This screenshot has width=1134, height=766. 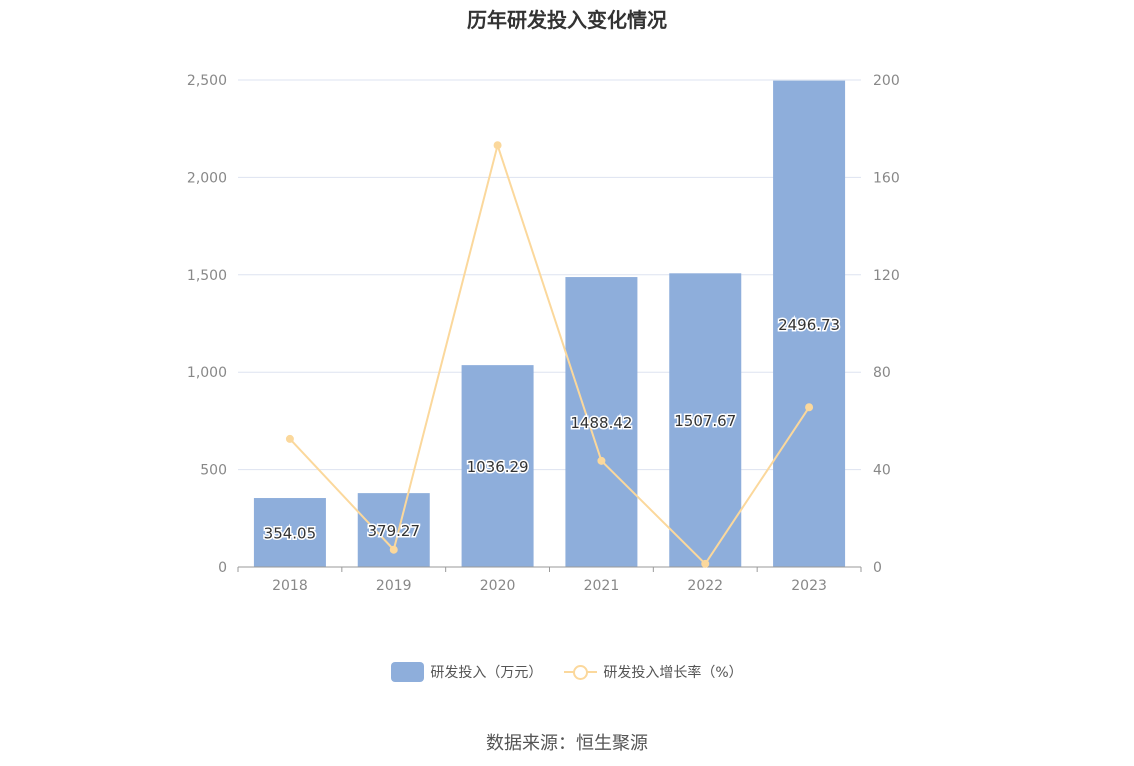 I want to click on y-left-tick-label: 0, so click(x=222, y=568).